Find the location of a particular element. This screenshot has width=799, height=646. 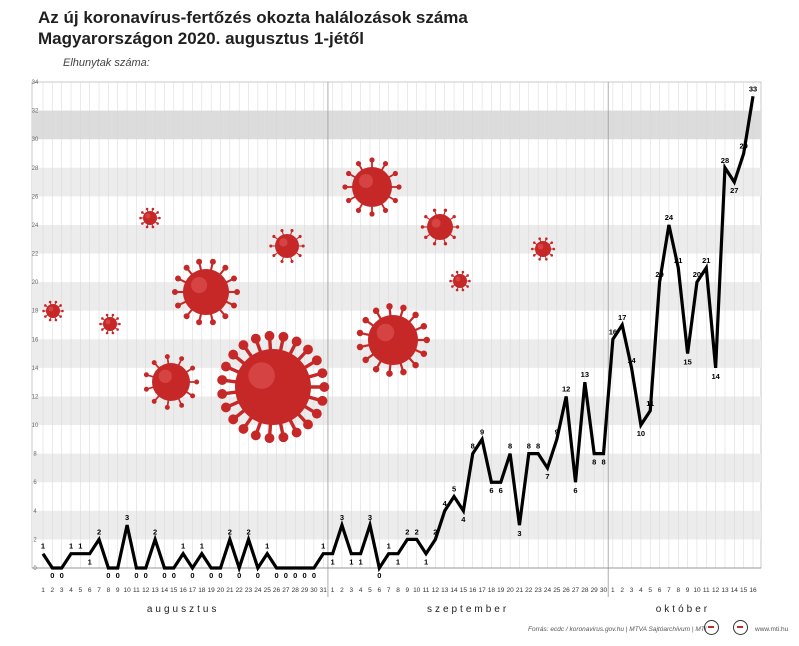

x-tick-label: 13 is located at coordinates (725, 590).